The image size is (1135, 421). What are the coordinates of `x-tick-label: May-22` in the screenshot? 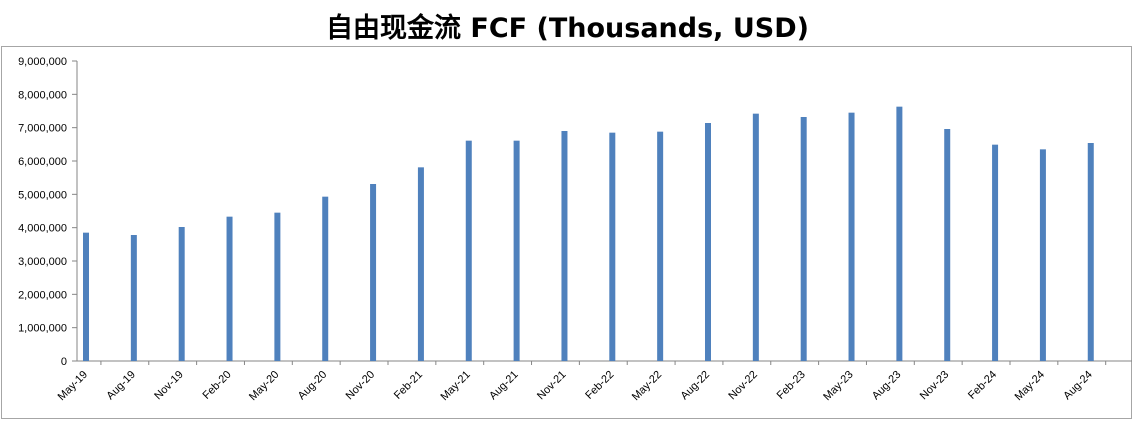 It's located at (647, 386).